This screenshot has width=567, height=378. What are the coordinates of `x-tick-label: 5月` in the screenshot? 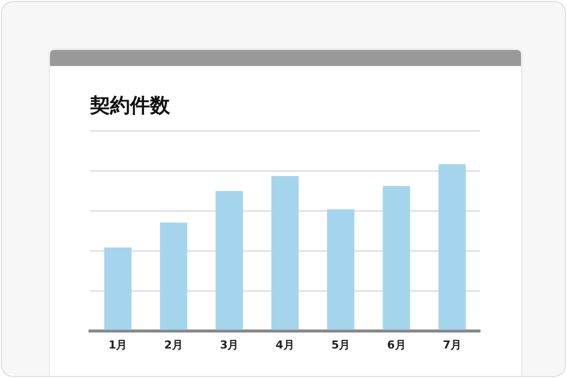 It's located at (340, 345).